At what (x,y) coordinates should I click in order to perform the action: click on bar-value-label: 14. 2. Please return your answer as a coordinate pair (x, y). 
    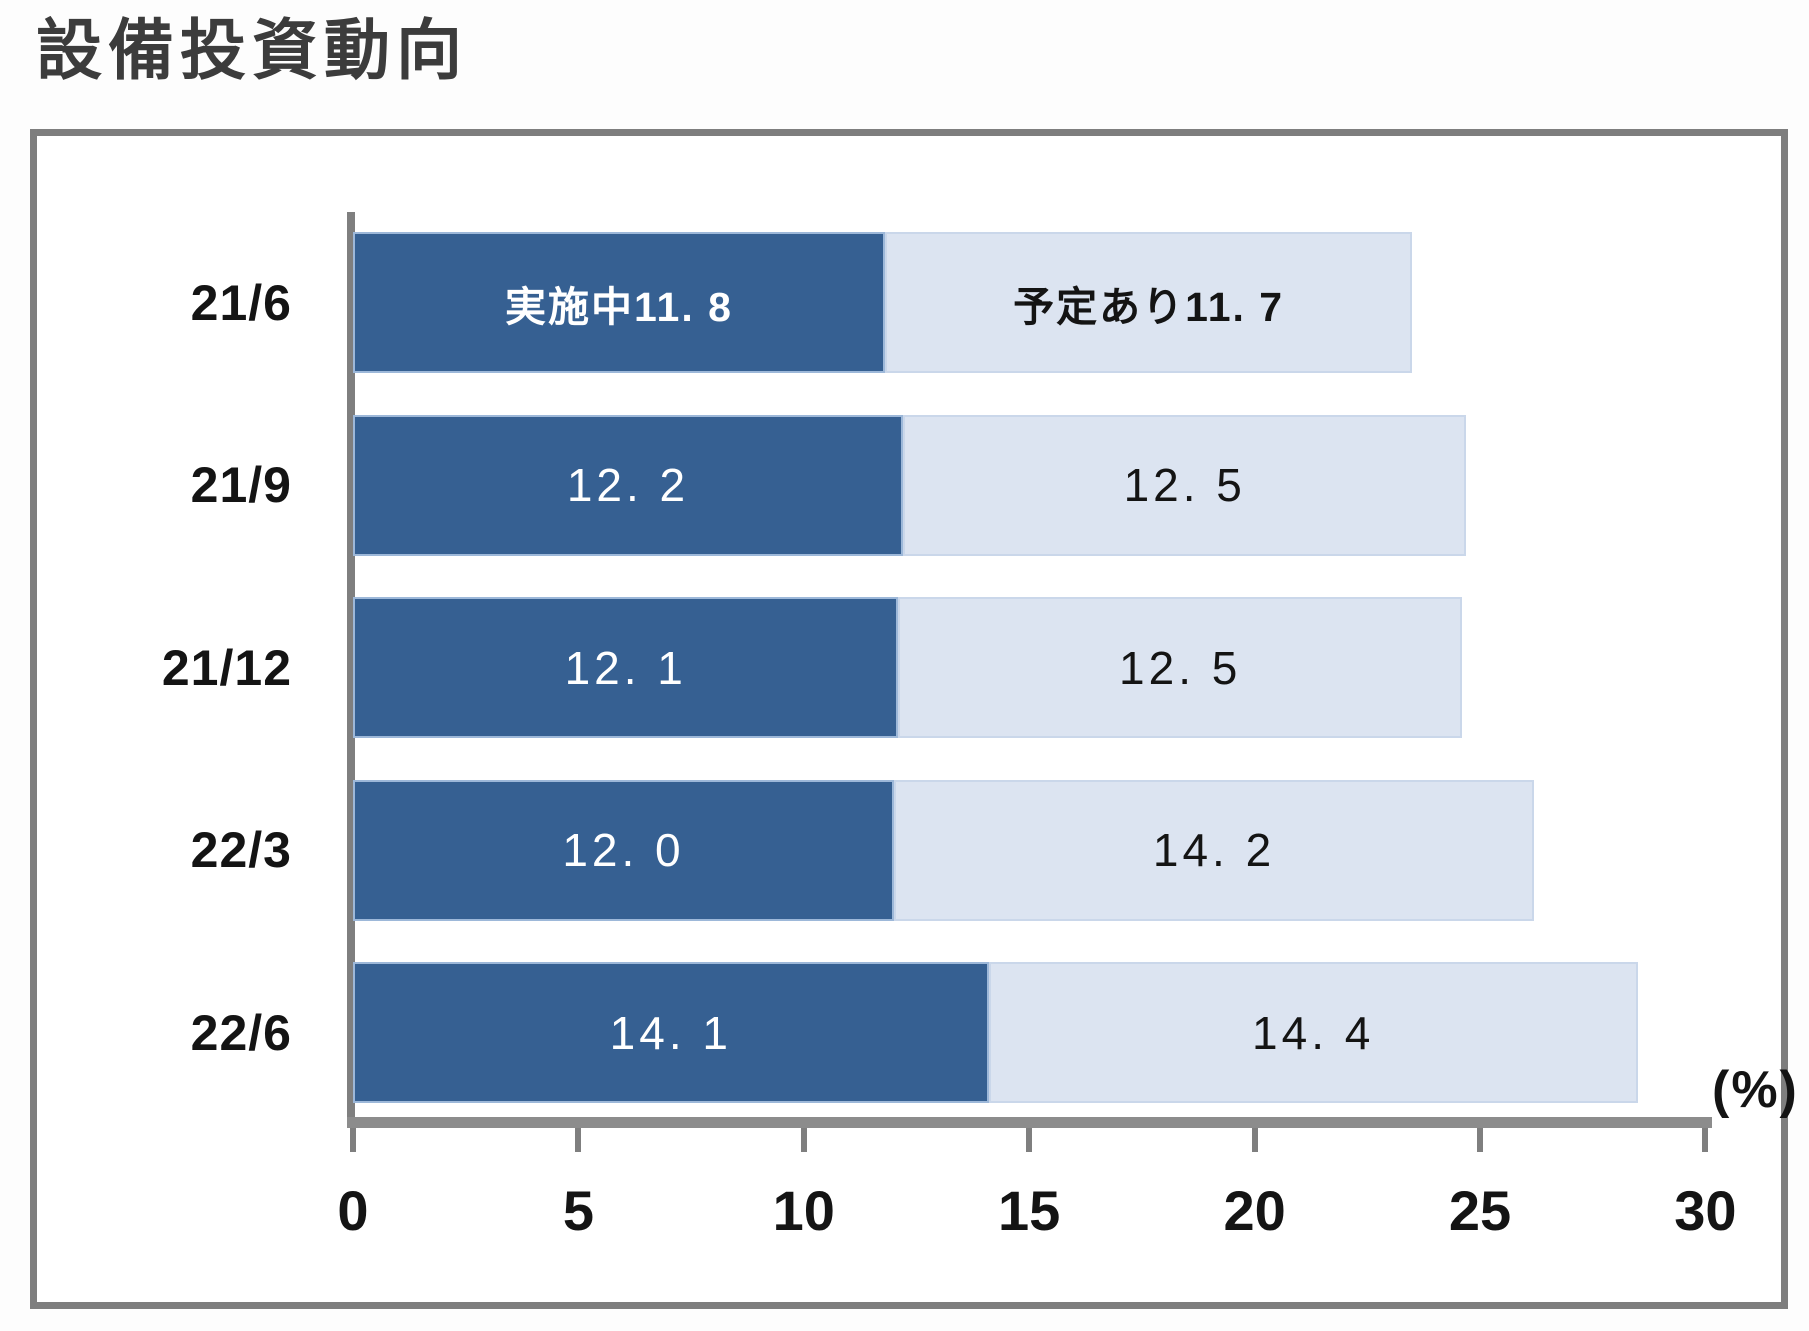
    Looking at the image, I should click on (1214, 850).